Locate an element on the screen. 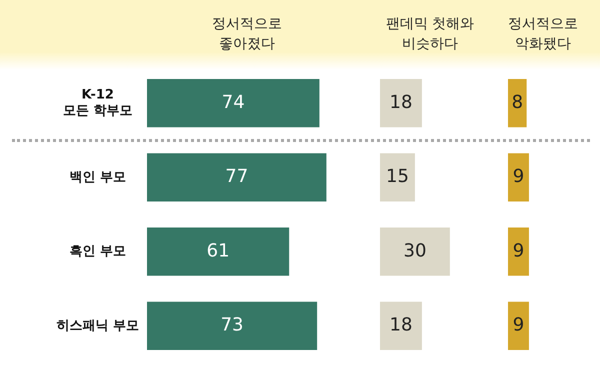  y-tick-label: 백인 부모 is located at coordinates (97, 177).